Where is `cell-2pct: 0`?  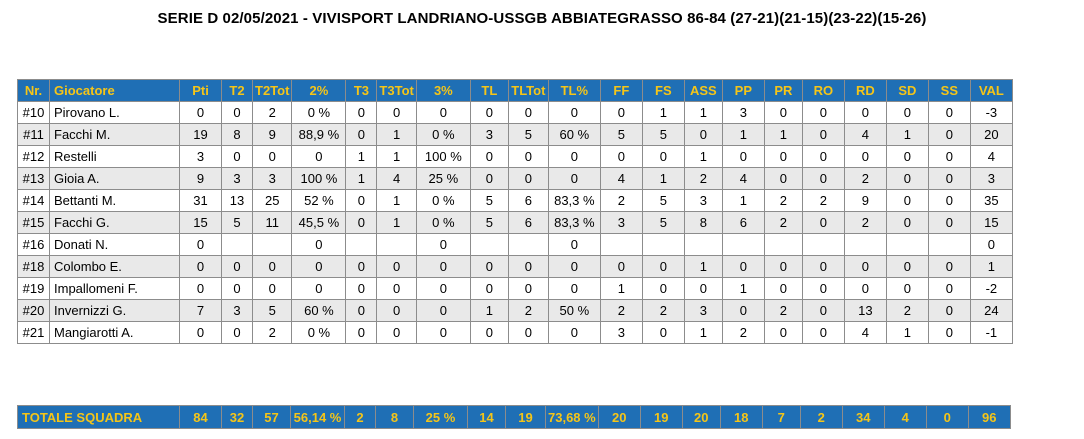 cell-2pct: 0 is located at coordinates (319, 288).